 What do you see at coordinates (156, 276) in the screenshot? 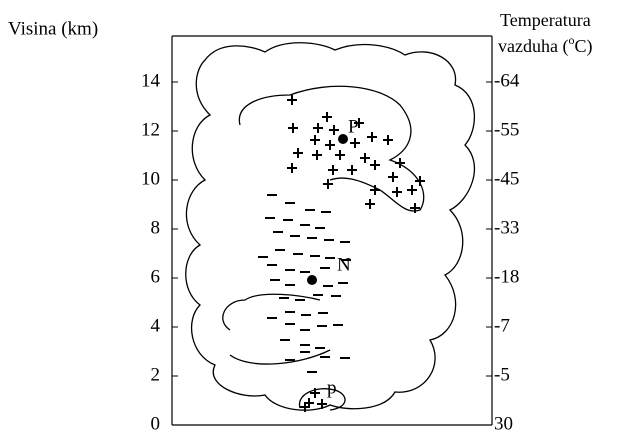
I see `y-tick-label: 6` at bounding box center [156, 276].